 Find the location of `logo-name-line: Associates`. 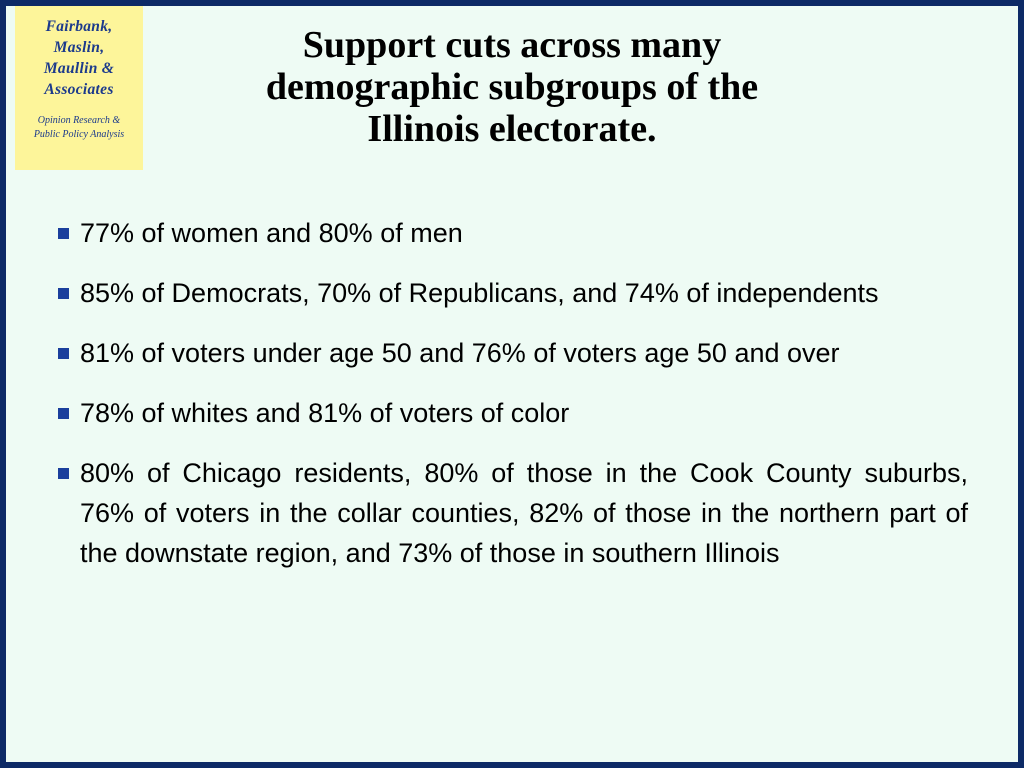

logo-name-line: Associates is located at coordinates (79, 89).